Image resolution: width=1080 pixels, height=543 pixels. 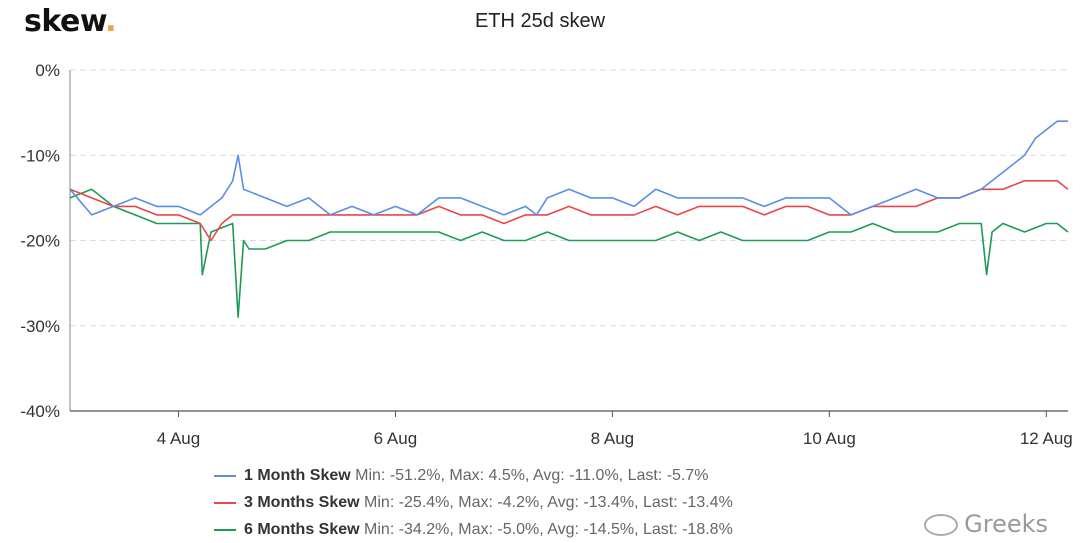 What do you see at coordinates (297, 475) in the screenshot?
I see `legend-series-name: 1 Month Skew` at bounding box center [297, 475].